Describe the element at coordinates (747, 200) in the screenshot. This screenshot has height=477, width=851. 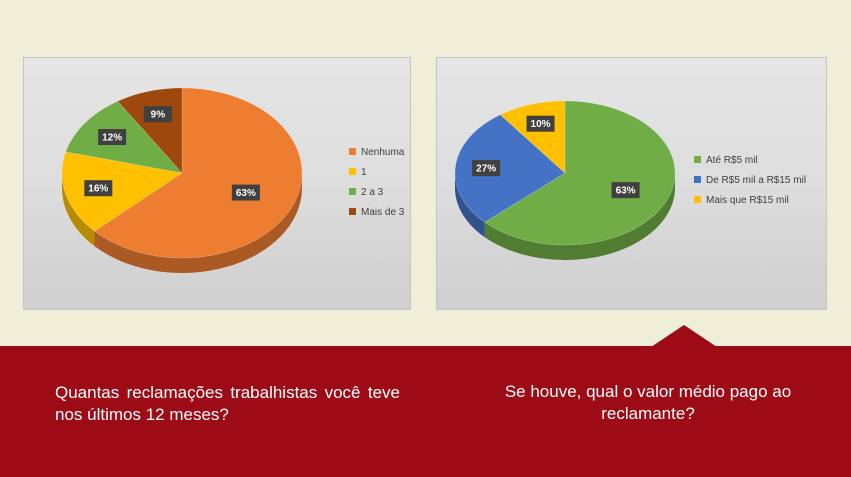
I see `pie2-legend-label-2: Mais que R$15 mil` at that location.